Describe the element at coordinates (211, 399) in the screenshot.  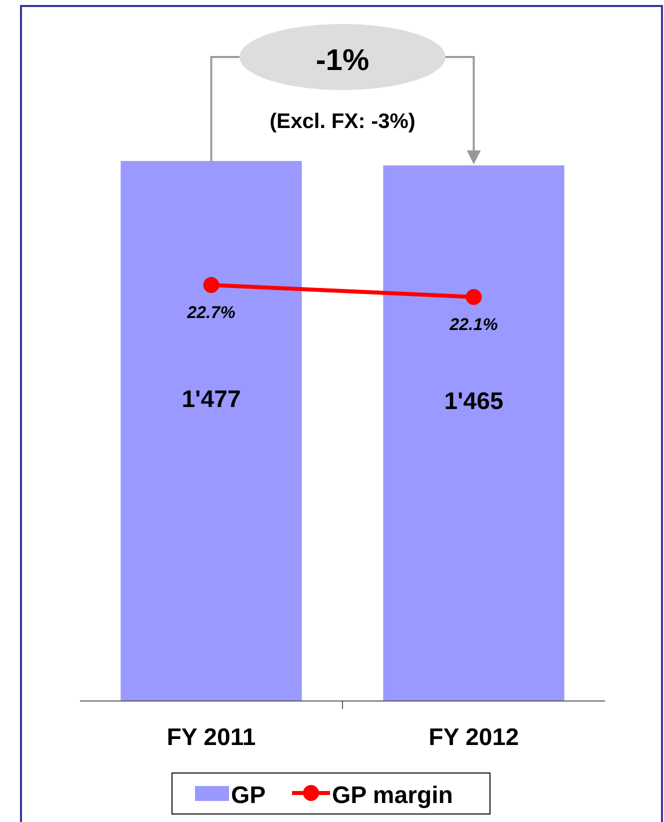
I see `data-label: 1'477` at that location.